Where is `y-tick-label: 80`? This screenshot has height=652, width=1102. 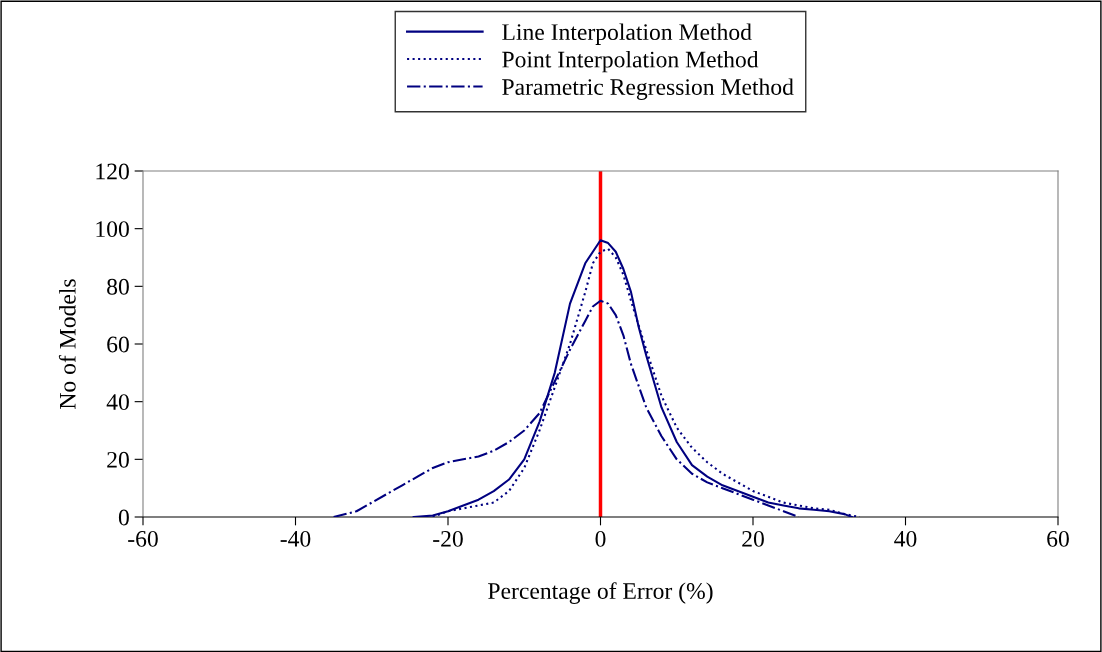 y-tick-label: 80 is located at coordinates (118, 286).